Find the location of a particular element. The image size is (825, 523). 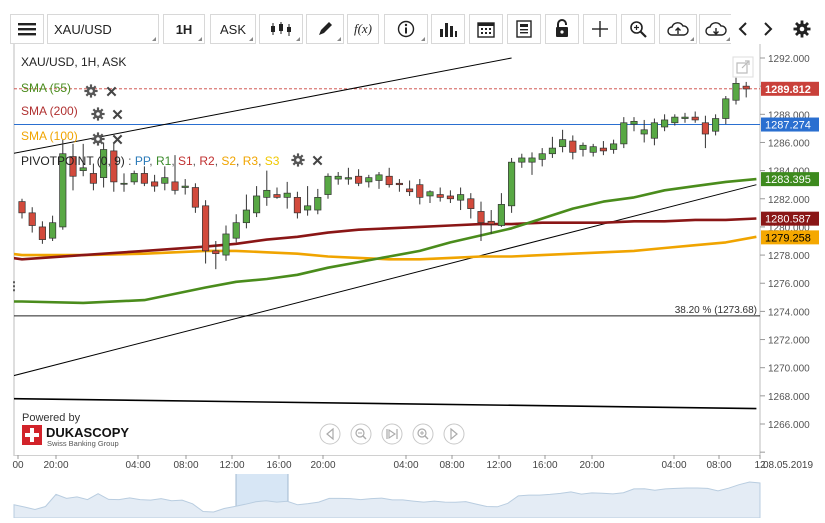

x-tick-label: 04:00 is located at coordinates (405, 465).